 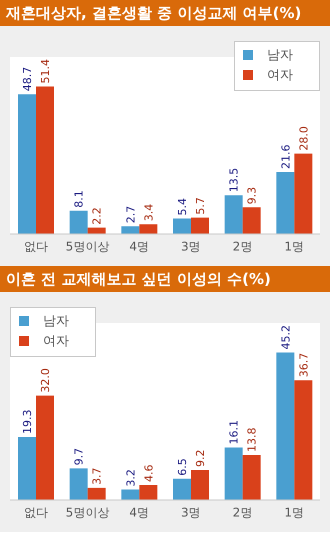 I want to click on data-label: 21.6, so click(x=285, y=157).